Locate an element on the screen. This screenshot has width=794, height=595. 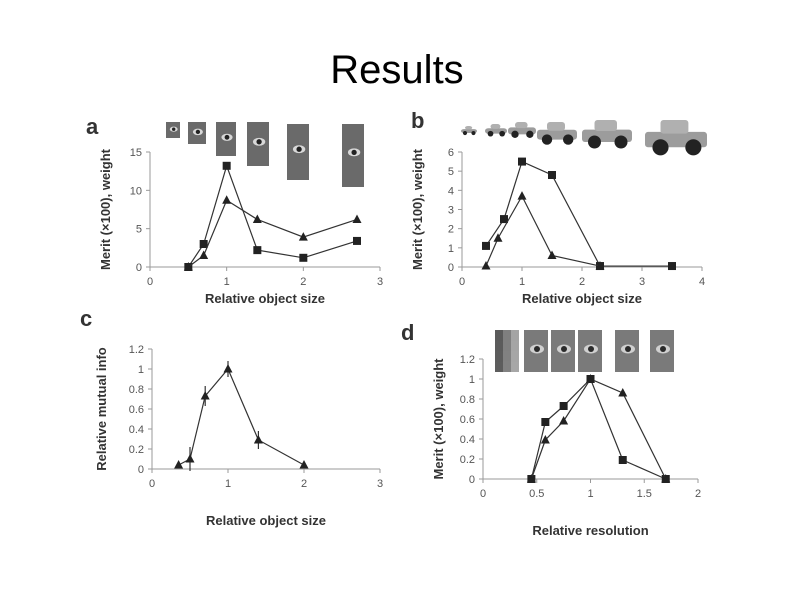
panel-d-x-tick-label: 0 is located at coordinates (483, 494).